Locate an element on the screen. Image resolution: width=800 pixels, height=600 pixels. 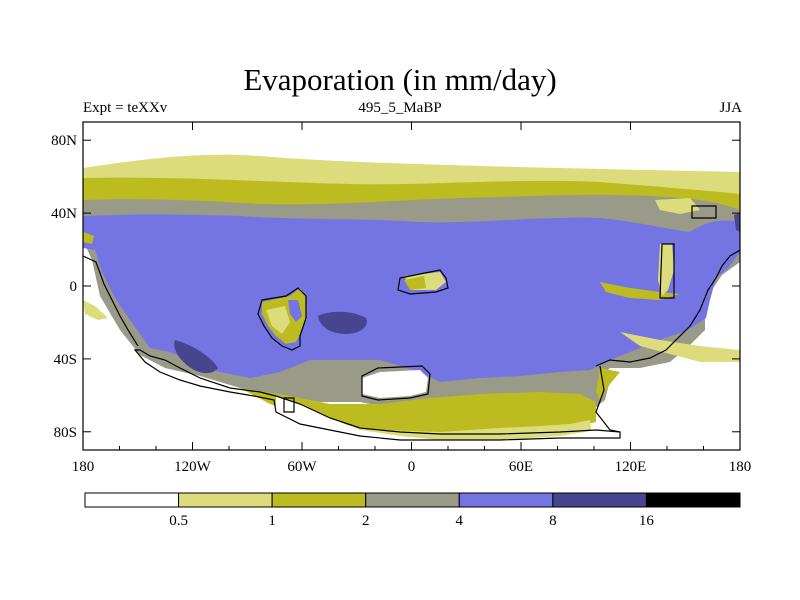
navy-patch-east-pacific is located at coordinates (196, 357).